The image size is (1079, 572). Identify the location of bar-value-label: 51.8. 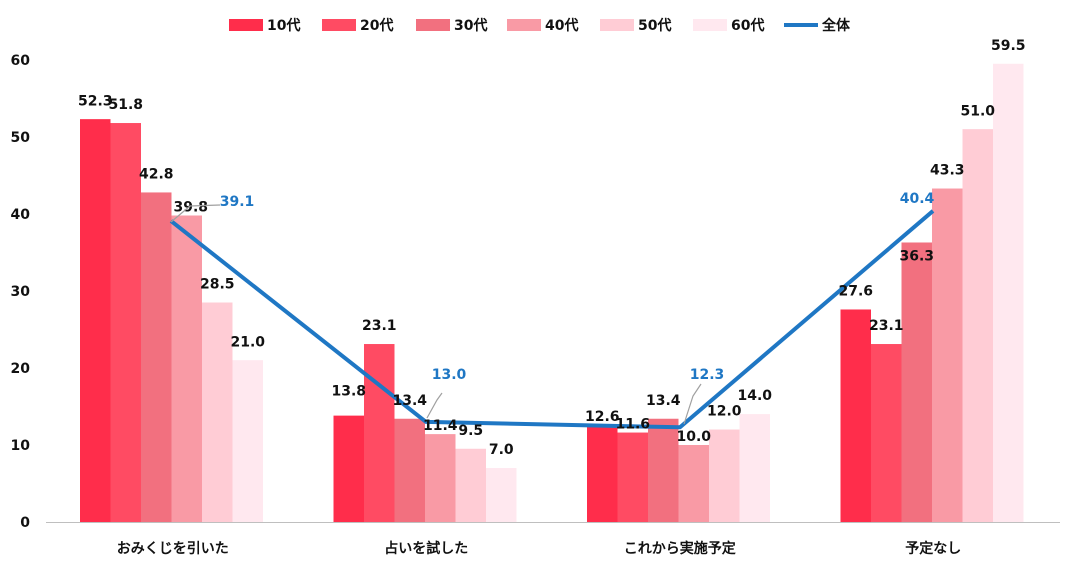
(125, 105).